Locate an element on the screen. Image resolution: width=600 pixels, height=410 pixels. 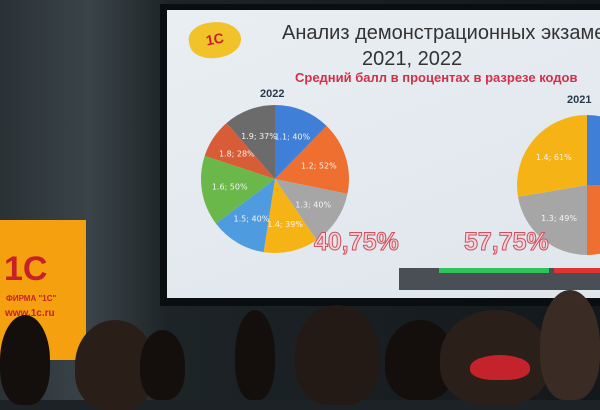
pie-label-1.3: 1.3; 40% is located at coordinates (313, 204).